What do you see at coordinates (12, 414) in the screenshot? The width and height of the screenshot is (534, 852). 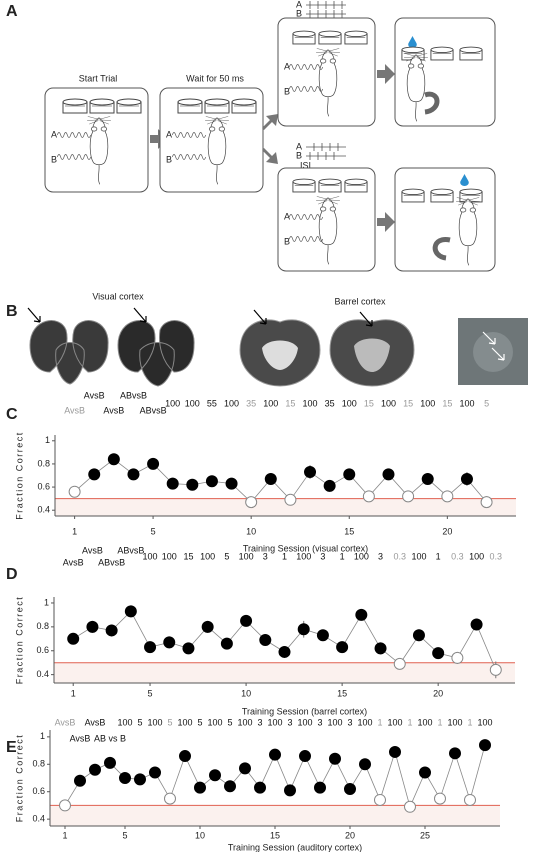 I see `panel-label: C` at bounding box center [12, 414].